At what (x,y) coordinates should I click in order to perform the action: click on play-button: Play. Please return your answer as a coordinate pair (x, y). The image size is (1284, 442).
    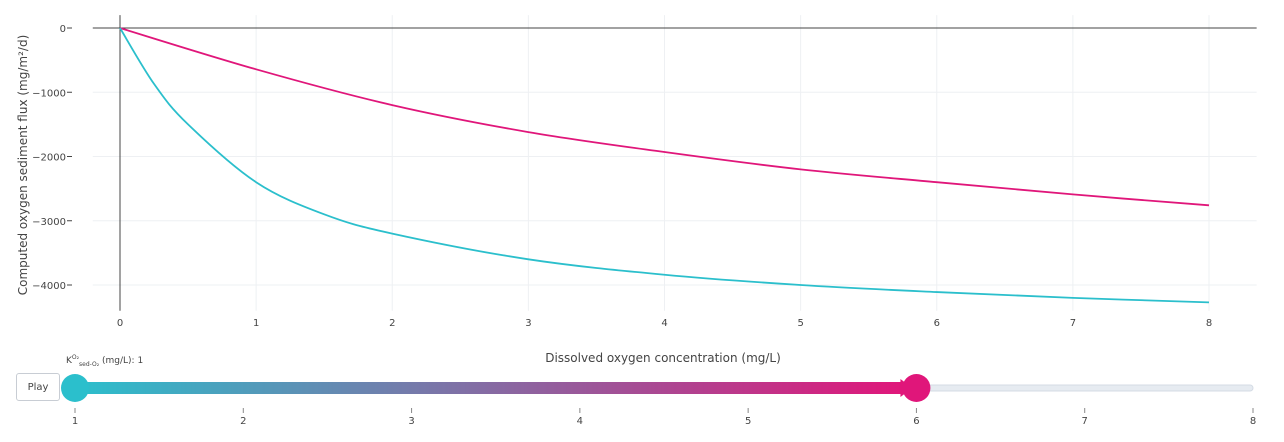
    Looking at the image, I should click on (38, 387).